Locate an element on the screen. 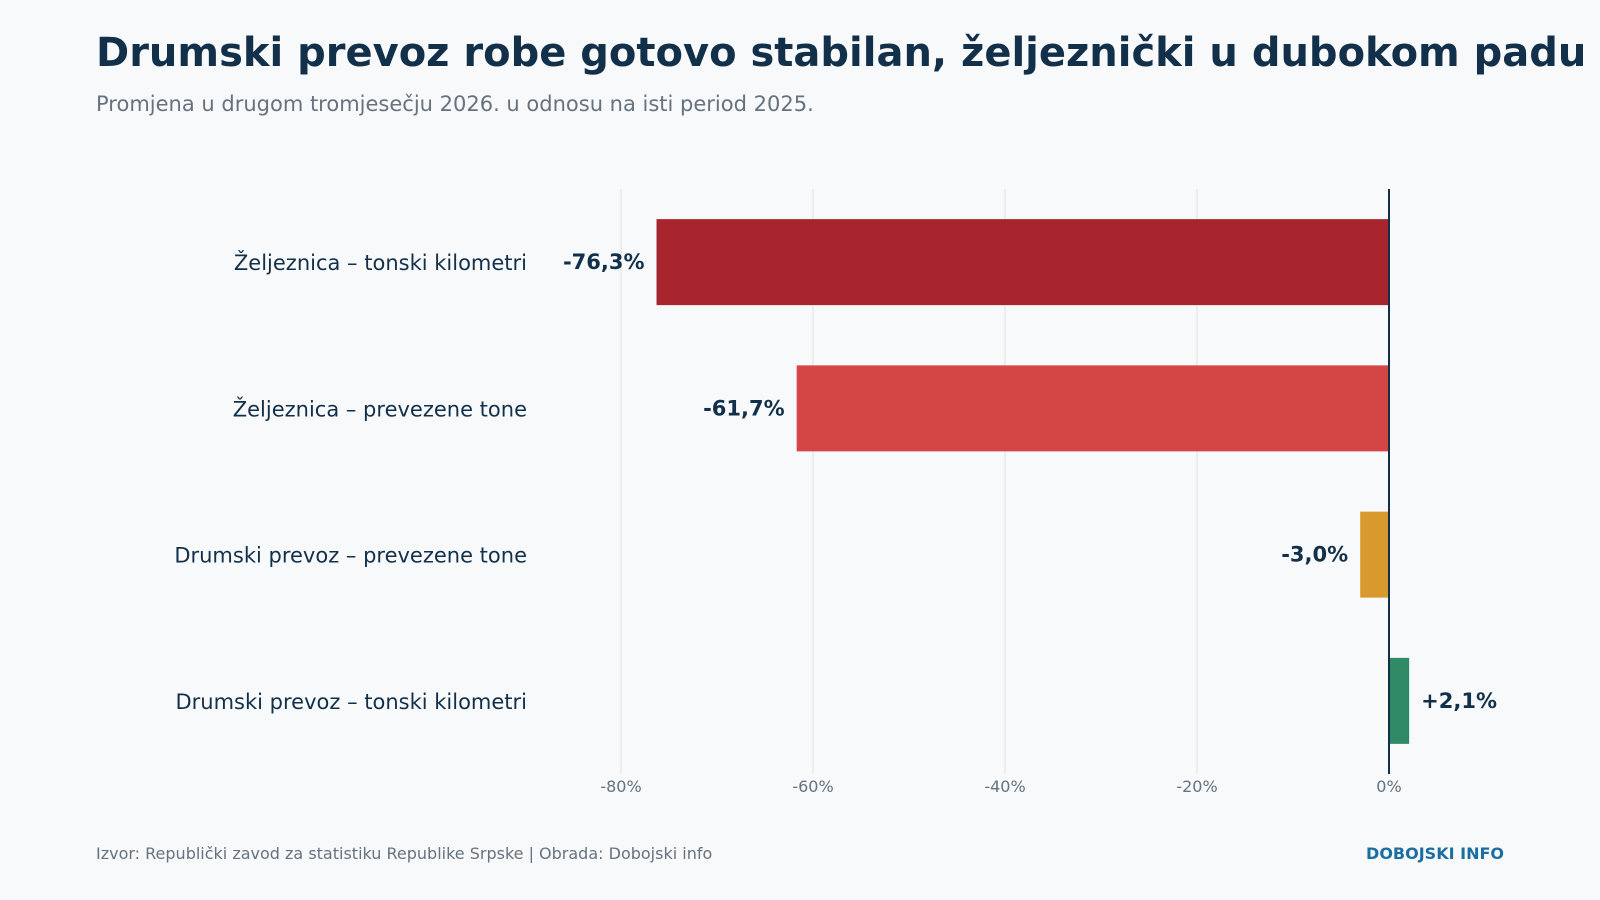  bar-value-label: +2,1% is located at coordinates (1459, 701).